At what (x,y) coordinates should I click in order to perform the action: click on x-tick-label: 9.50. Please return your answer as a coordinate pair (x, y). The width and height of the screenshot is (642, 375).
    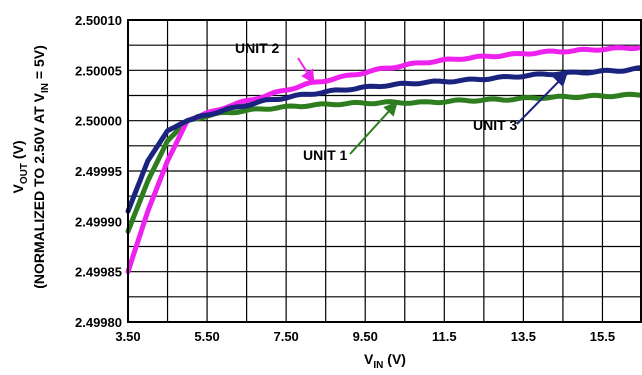
    Looking at the image, I should click on (365, 336).